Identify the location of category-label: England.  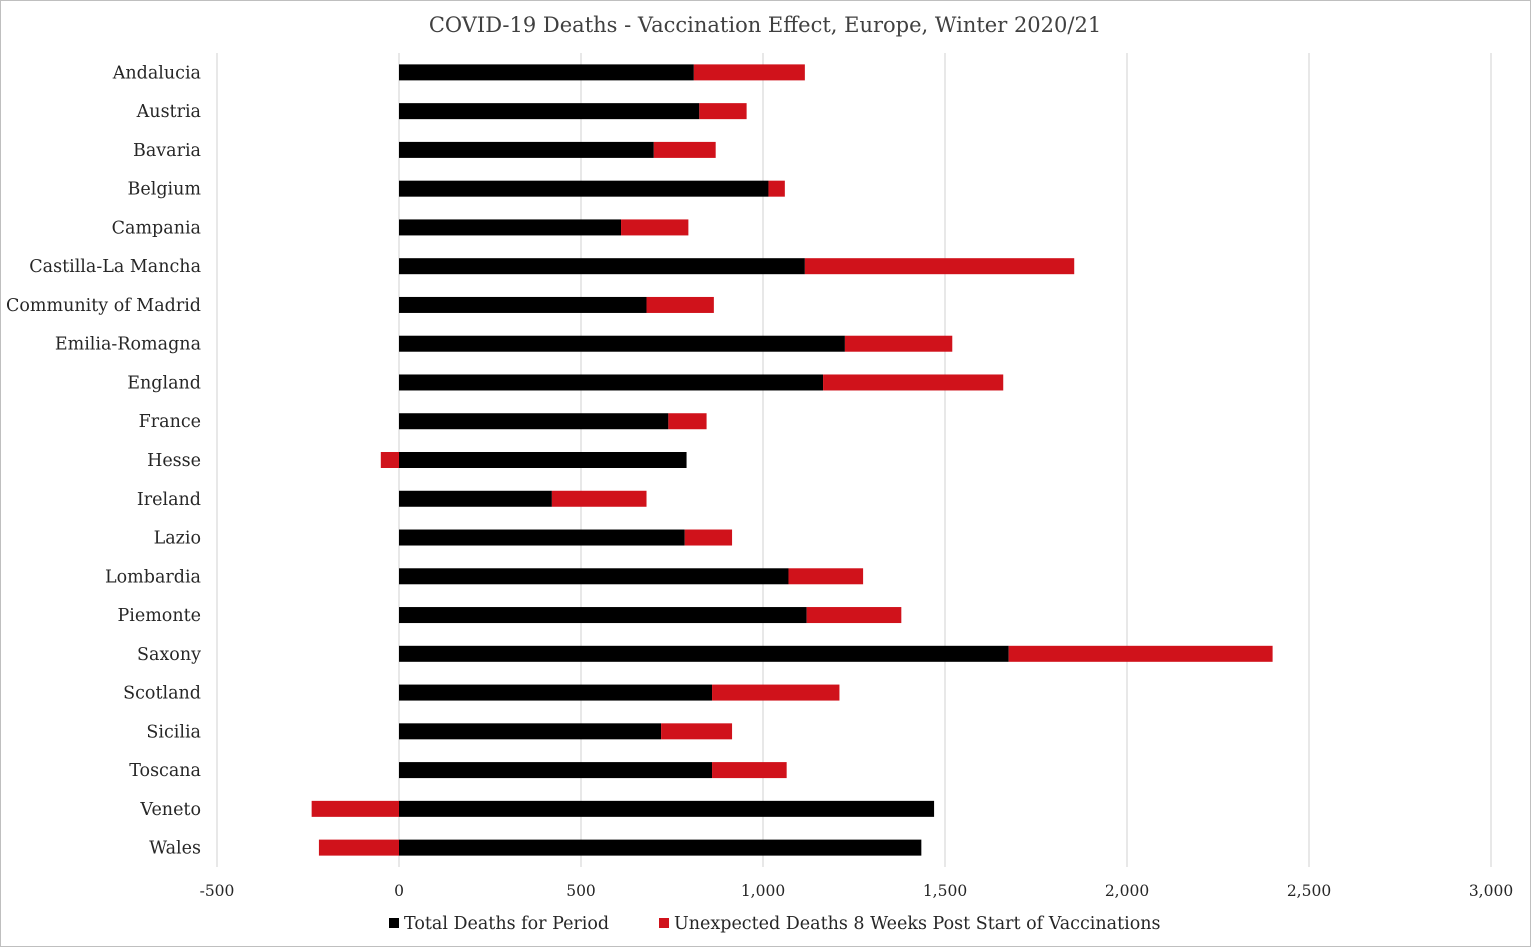
(164, 383).